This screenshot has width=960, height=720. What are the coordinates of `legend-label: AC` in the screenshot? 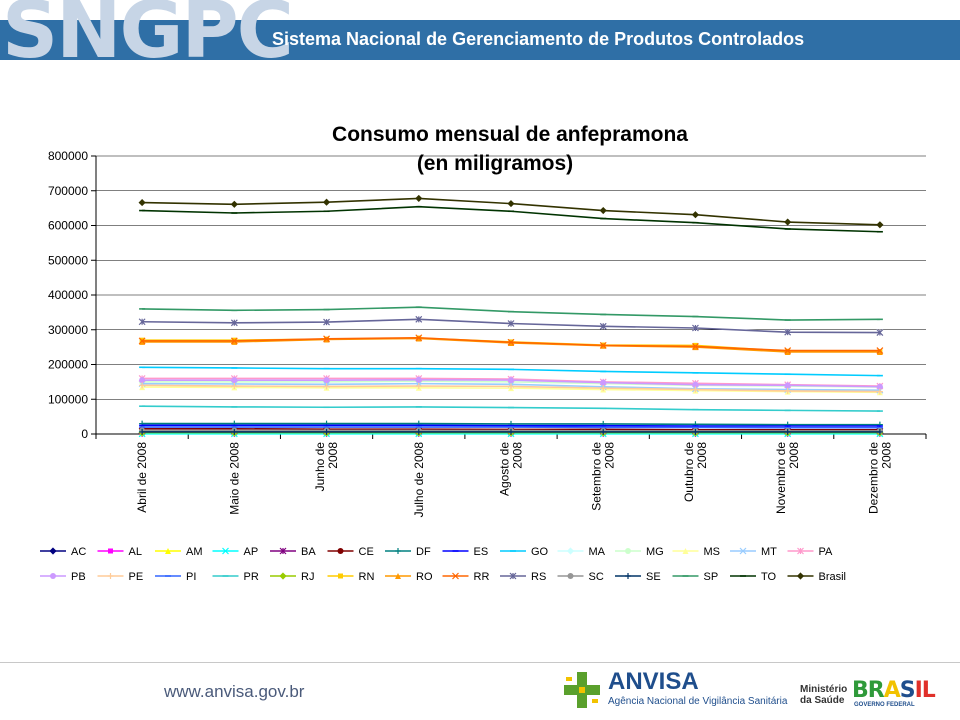 It's located at (78, 552).